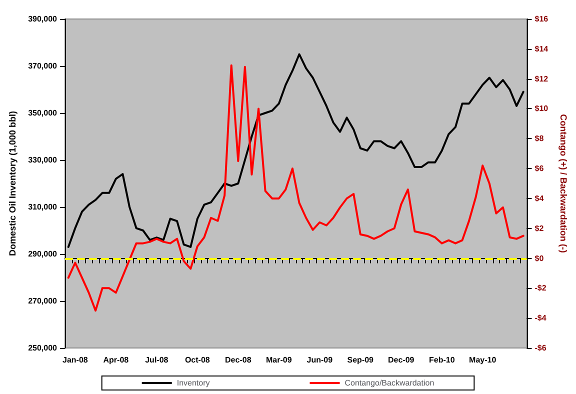 The width and height of the screenshot is (576, 394). I want to click on y-tick-label: 370,000, so click(43, 66).